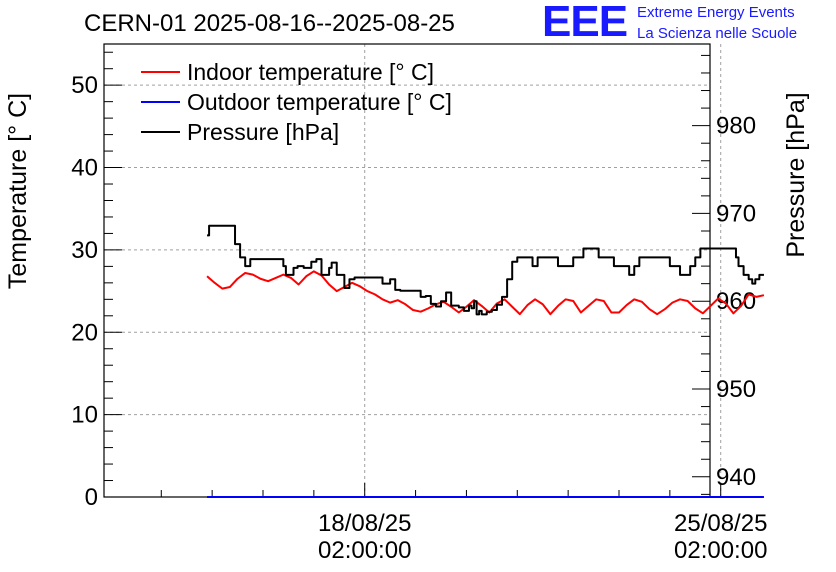  Describe the element at coordinates (84, 332) in the screenshot. I see `y-tick-label: 20` at that location.